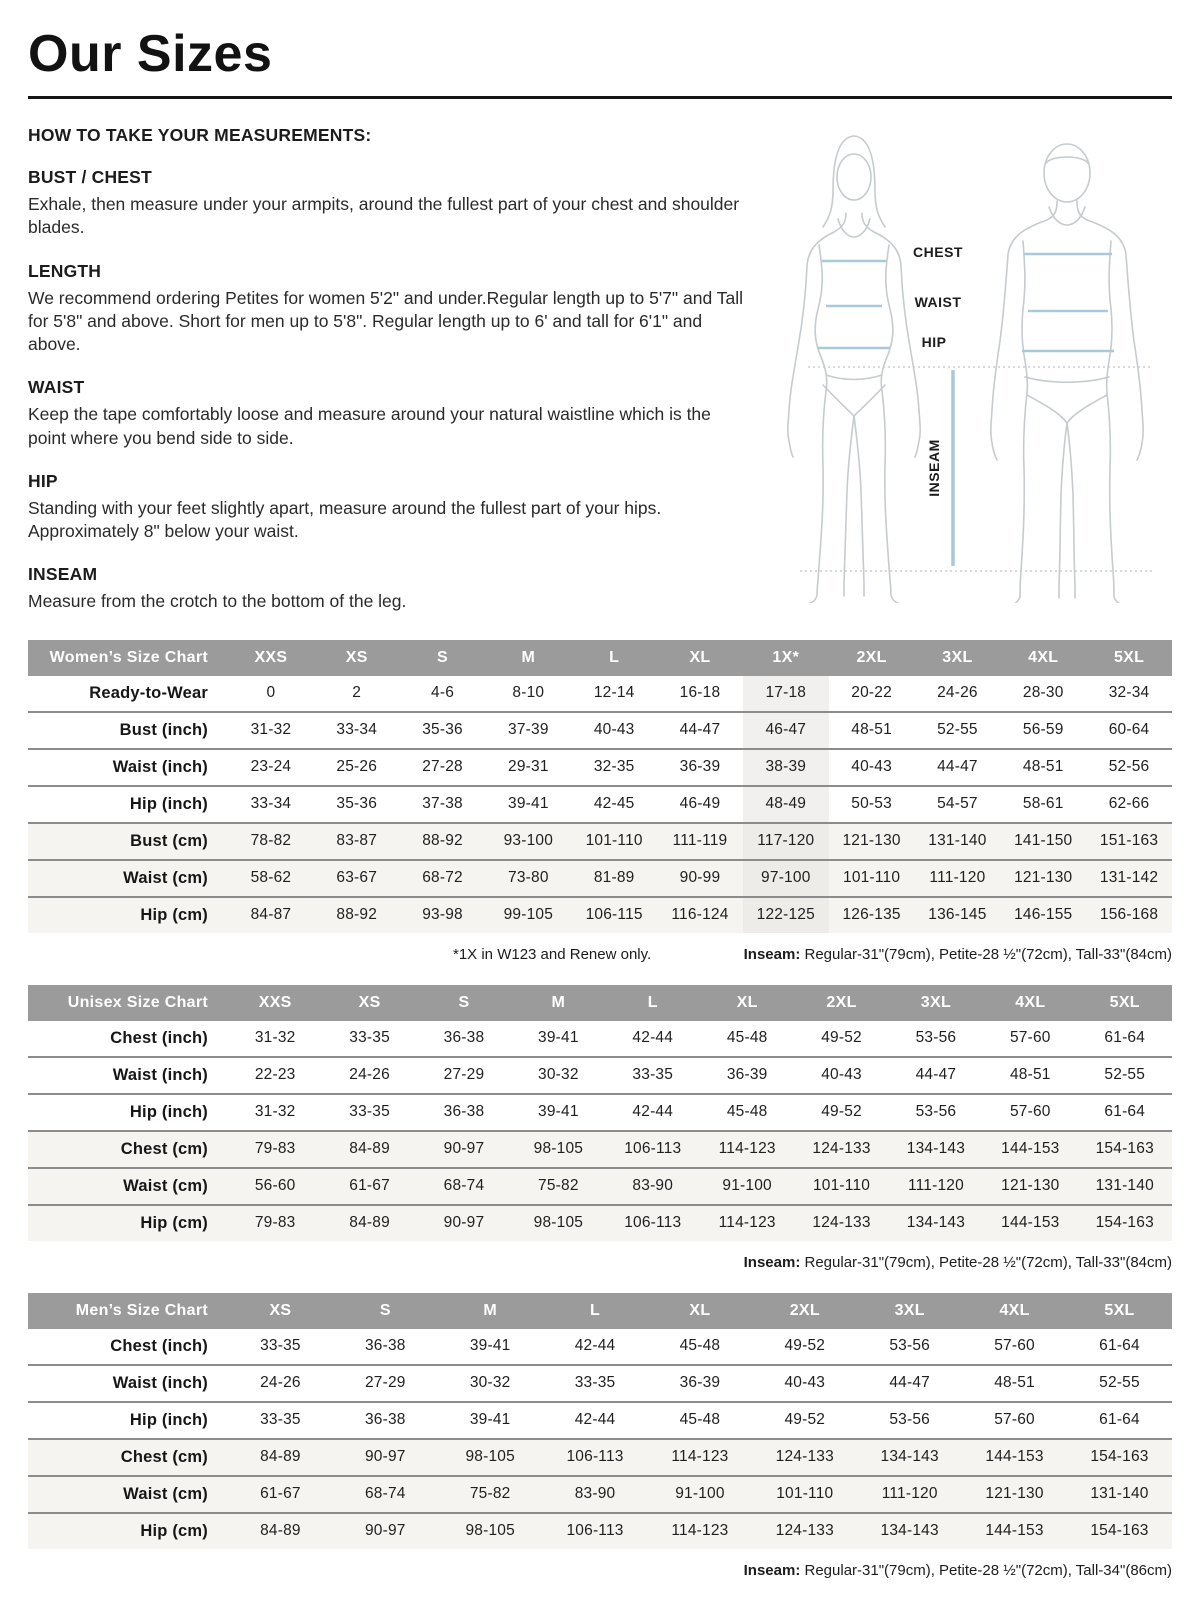 This screenshot has height=1601, width=1200. Describe the element at coordinates (936, 1111) in the screenshot. I see `size-cell: 53-56` at that location.